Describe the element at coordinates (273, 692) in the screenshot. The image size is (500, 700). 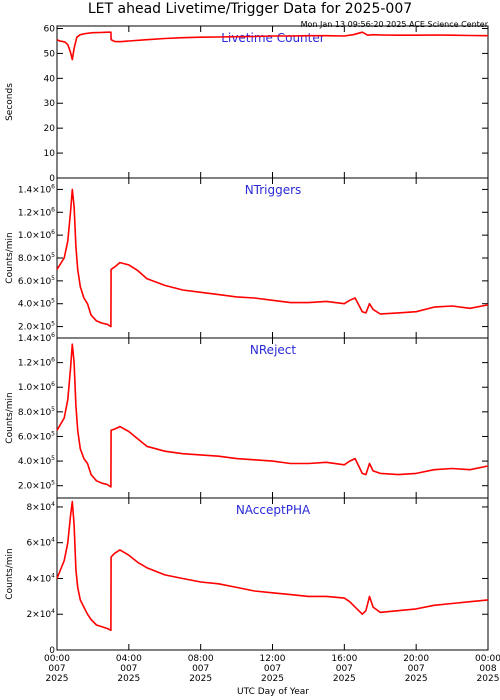
I see `x-axis-label: UTC Day of Year` at that location.